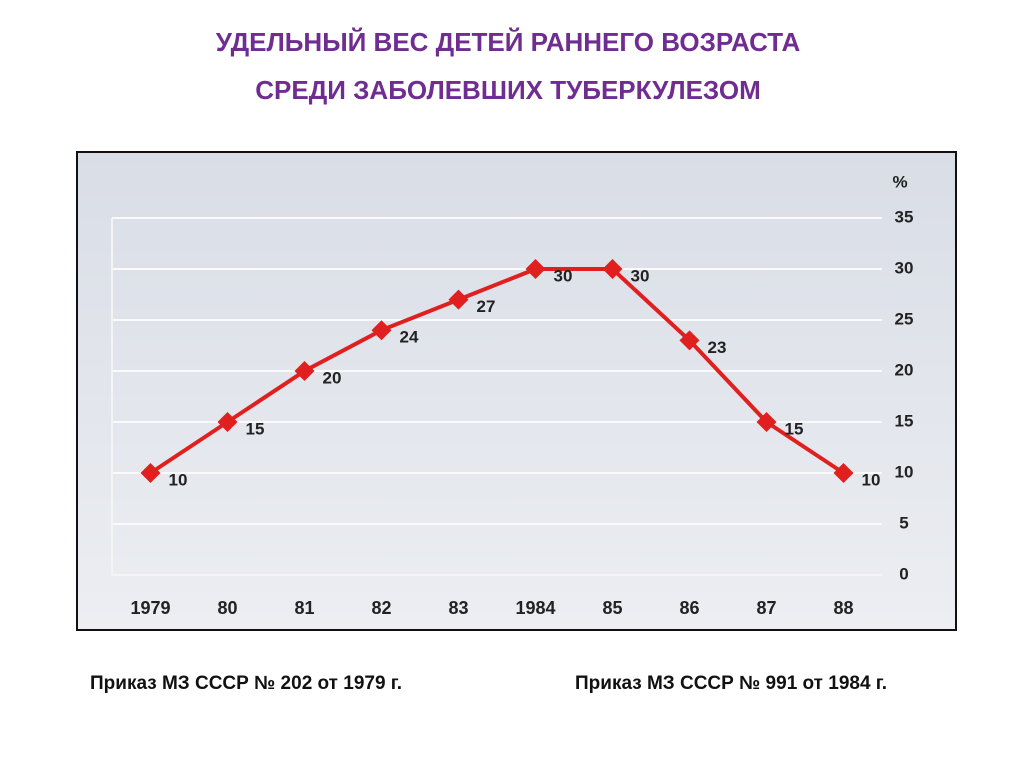 The height and width of the screenshot is (772, 1024). Describe the element at coordinates (246, 683) in the screenshot. I see `note: Приказ МЗ СССР № 202 от 1979 г.` at that location.